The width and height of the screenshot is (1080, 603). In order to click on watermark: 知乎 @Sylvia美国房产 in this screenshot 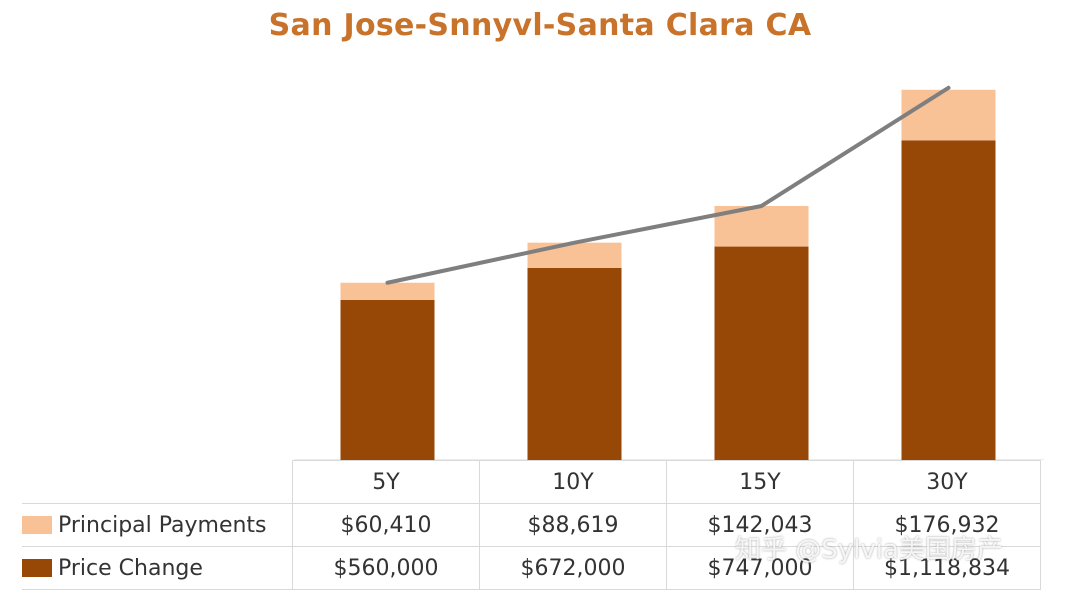, I will do `click(869, 550)`.